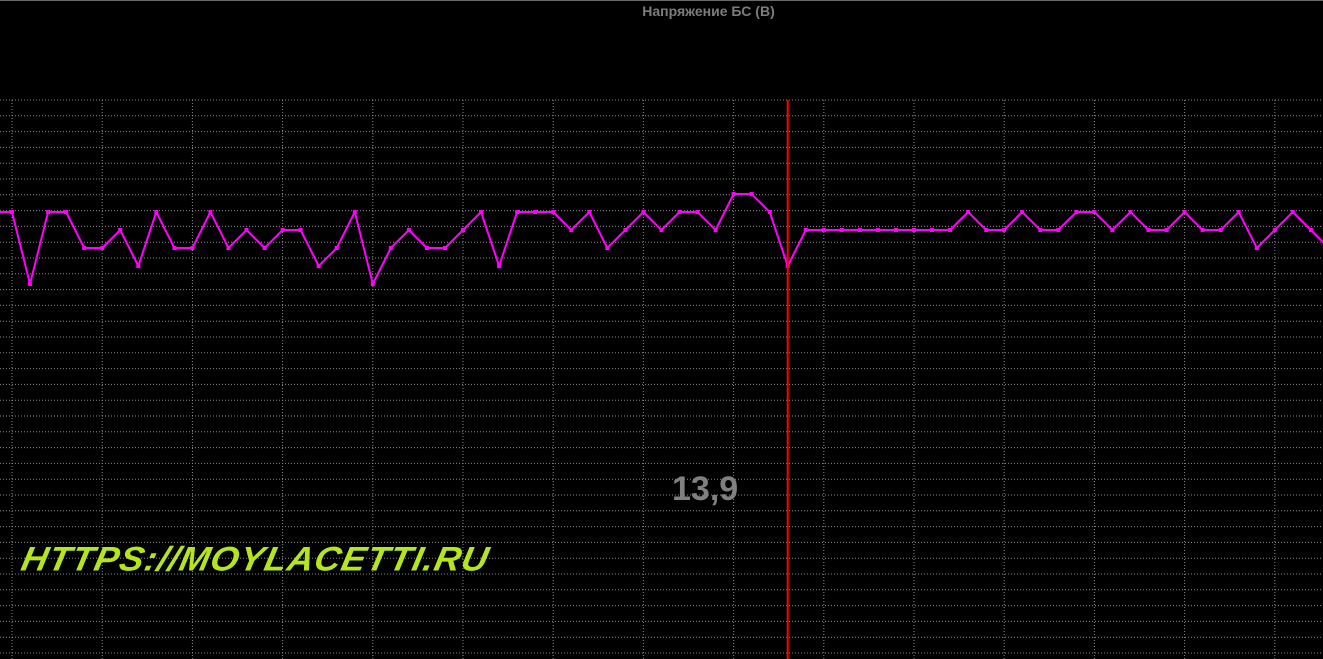 This screenshot has width=1323, height=659. What do you see at coordinates (661, 0) in the screenshot?
I see `top-border` at bounding box center [661, 0].